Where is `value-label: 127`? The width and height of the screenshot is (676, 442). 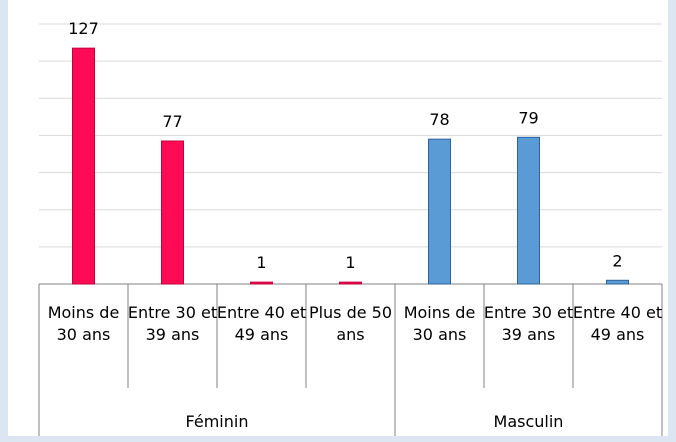 value-label: 127 is located at coordinates (83, 28).